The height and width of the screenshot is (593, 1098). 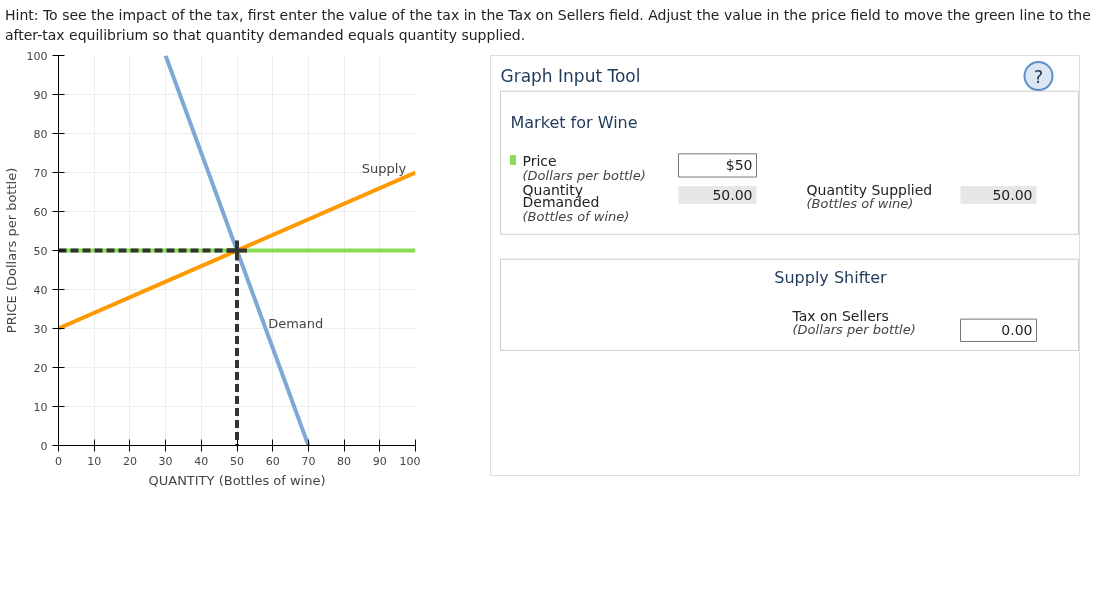 What do you see at coordinates (379, 461) in the screenshot?
I see `x-tick-label: 90` at bounding box center [379, 461].